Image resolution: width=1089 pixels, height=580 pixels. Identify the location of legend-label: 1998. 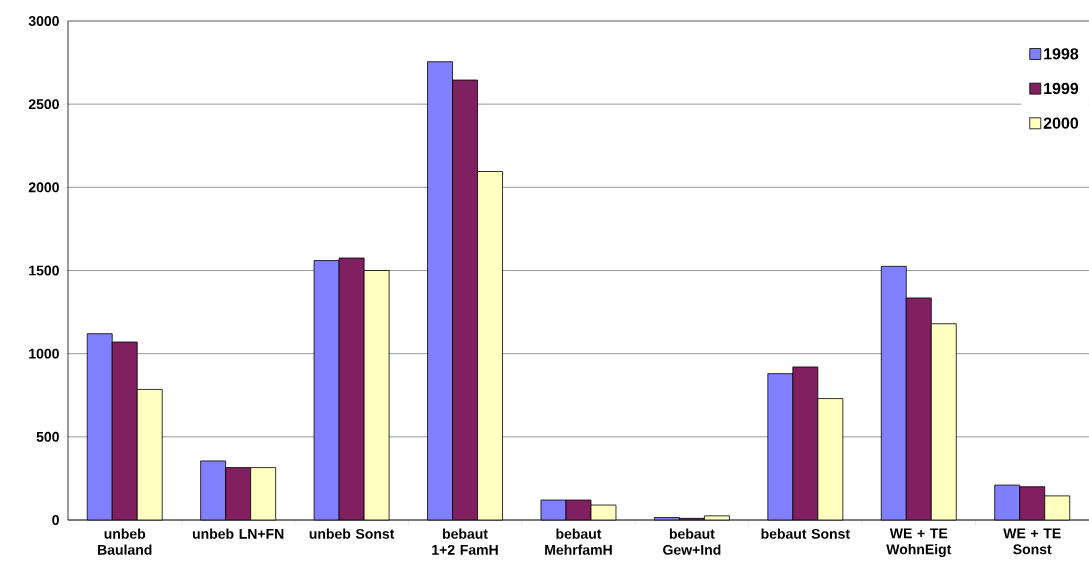
(1061, 54).